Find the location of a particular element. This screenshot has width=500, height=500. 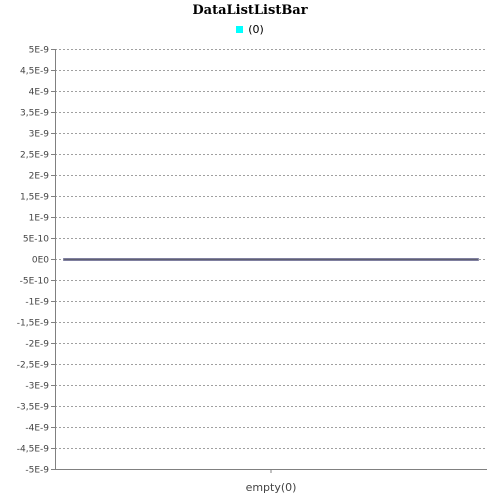

y-tick-label: 1,5E-9 is located at coordinates (34, 198).